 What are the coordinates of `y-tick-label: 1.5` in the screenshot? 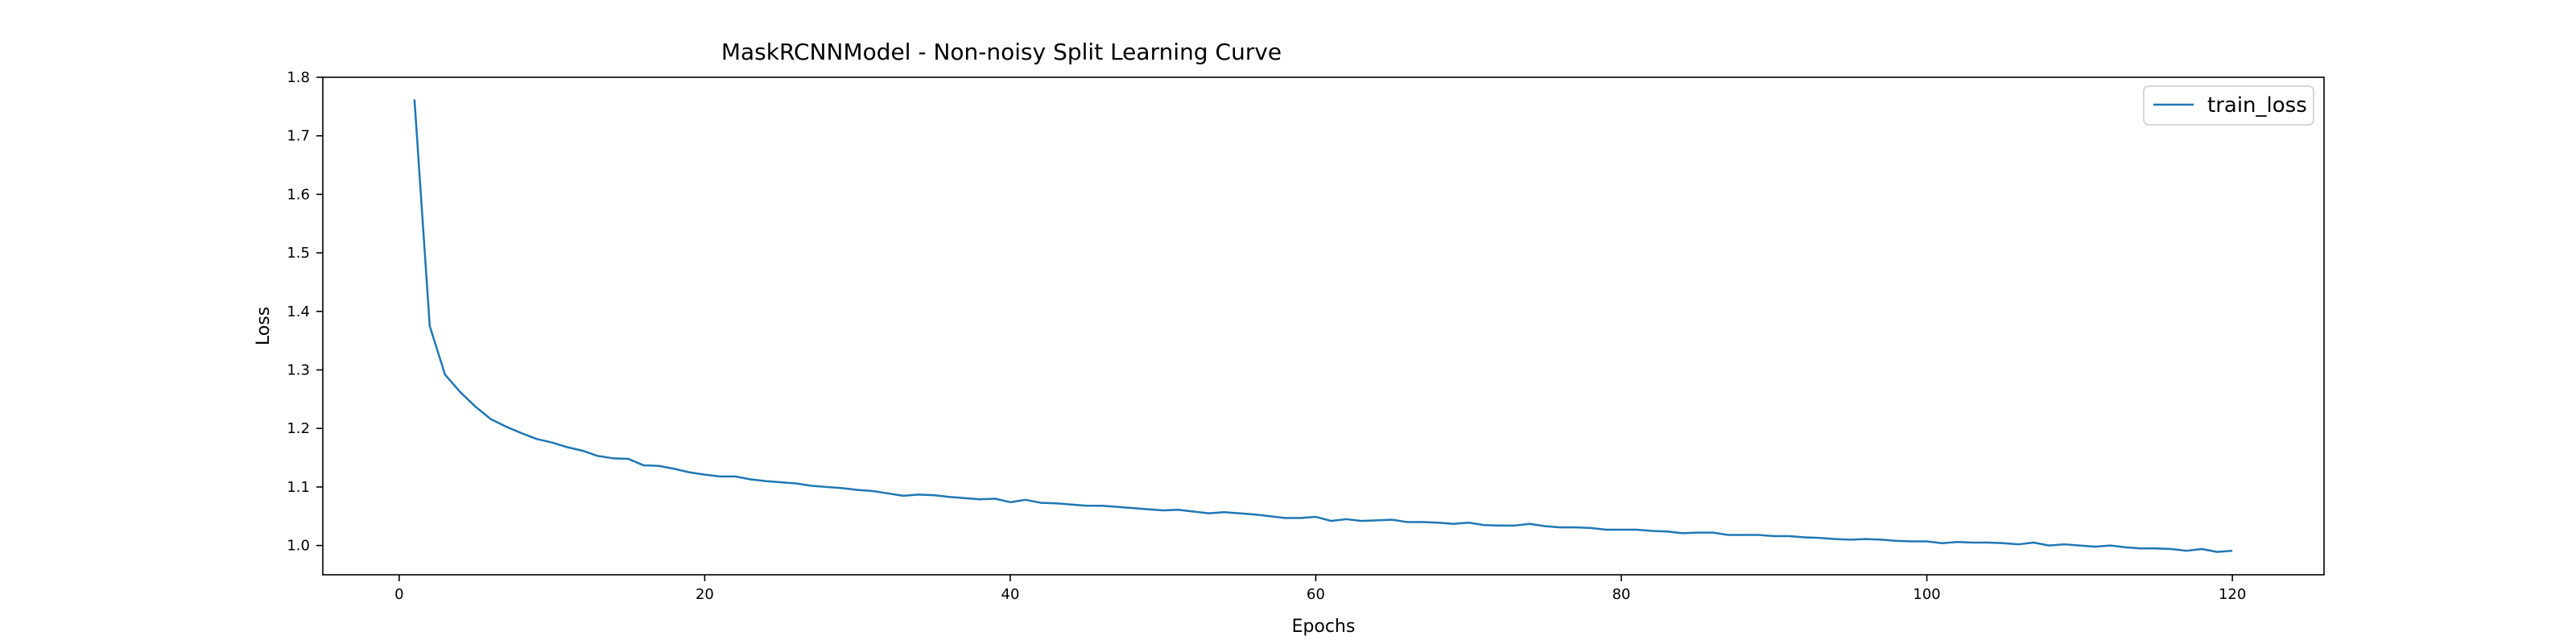 It's located at (298, 253).